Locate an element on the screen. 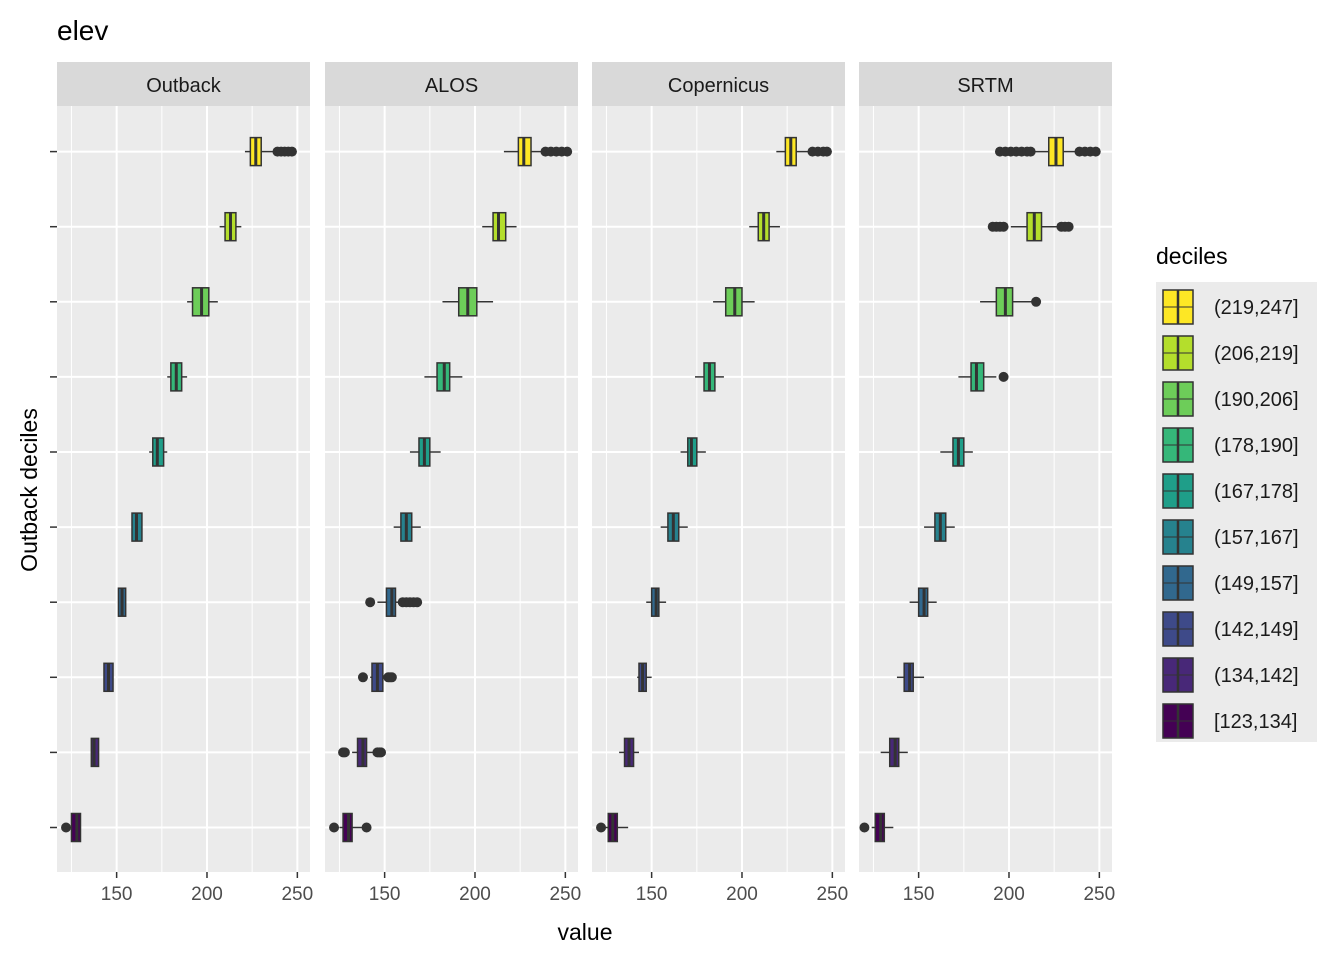  legend-item: (190,206] is located at coordinates (1230, 399).